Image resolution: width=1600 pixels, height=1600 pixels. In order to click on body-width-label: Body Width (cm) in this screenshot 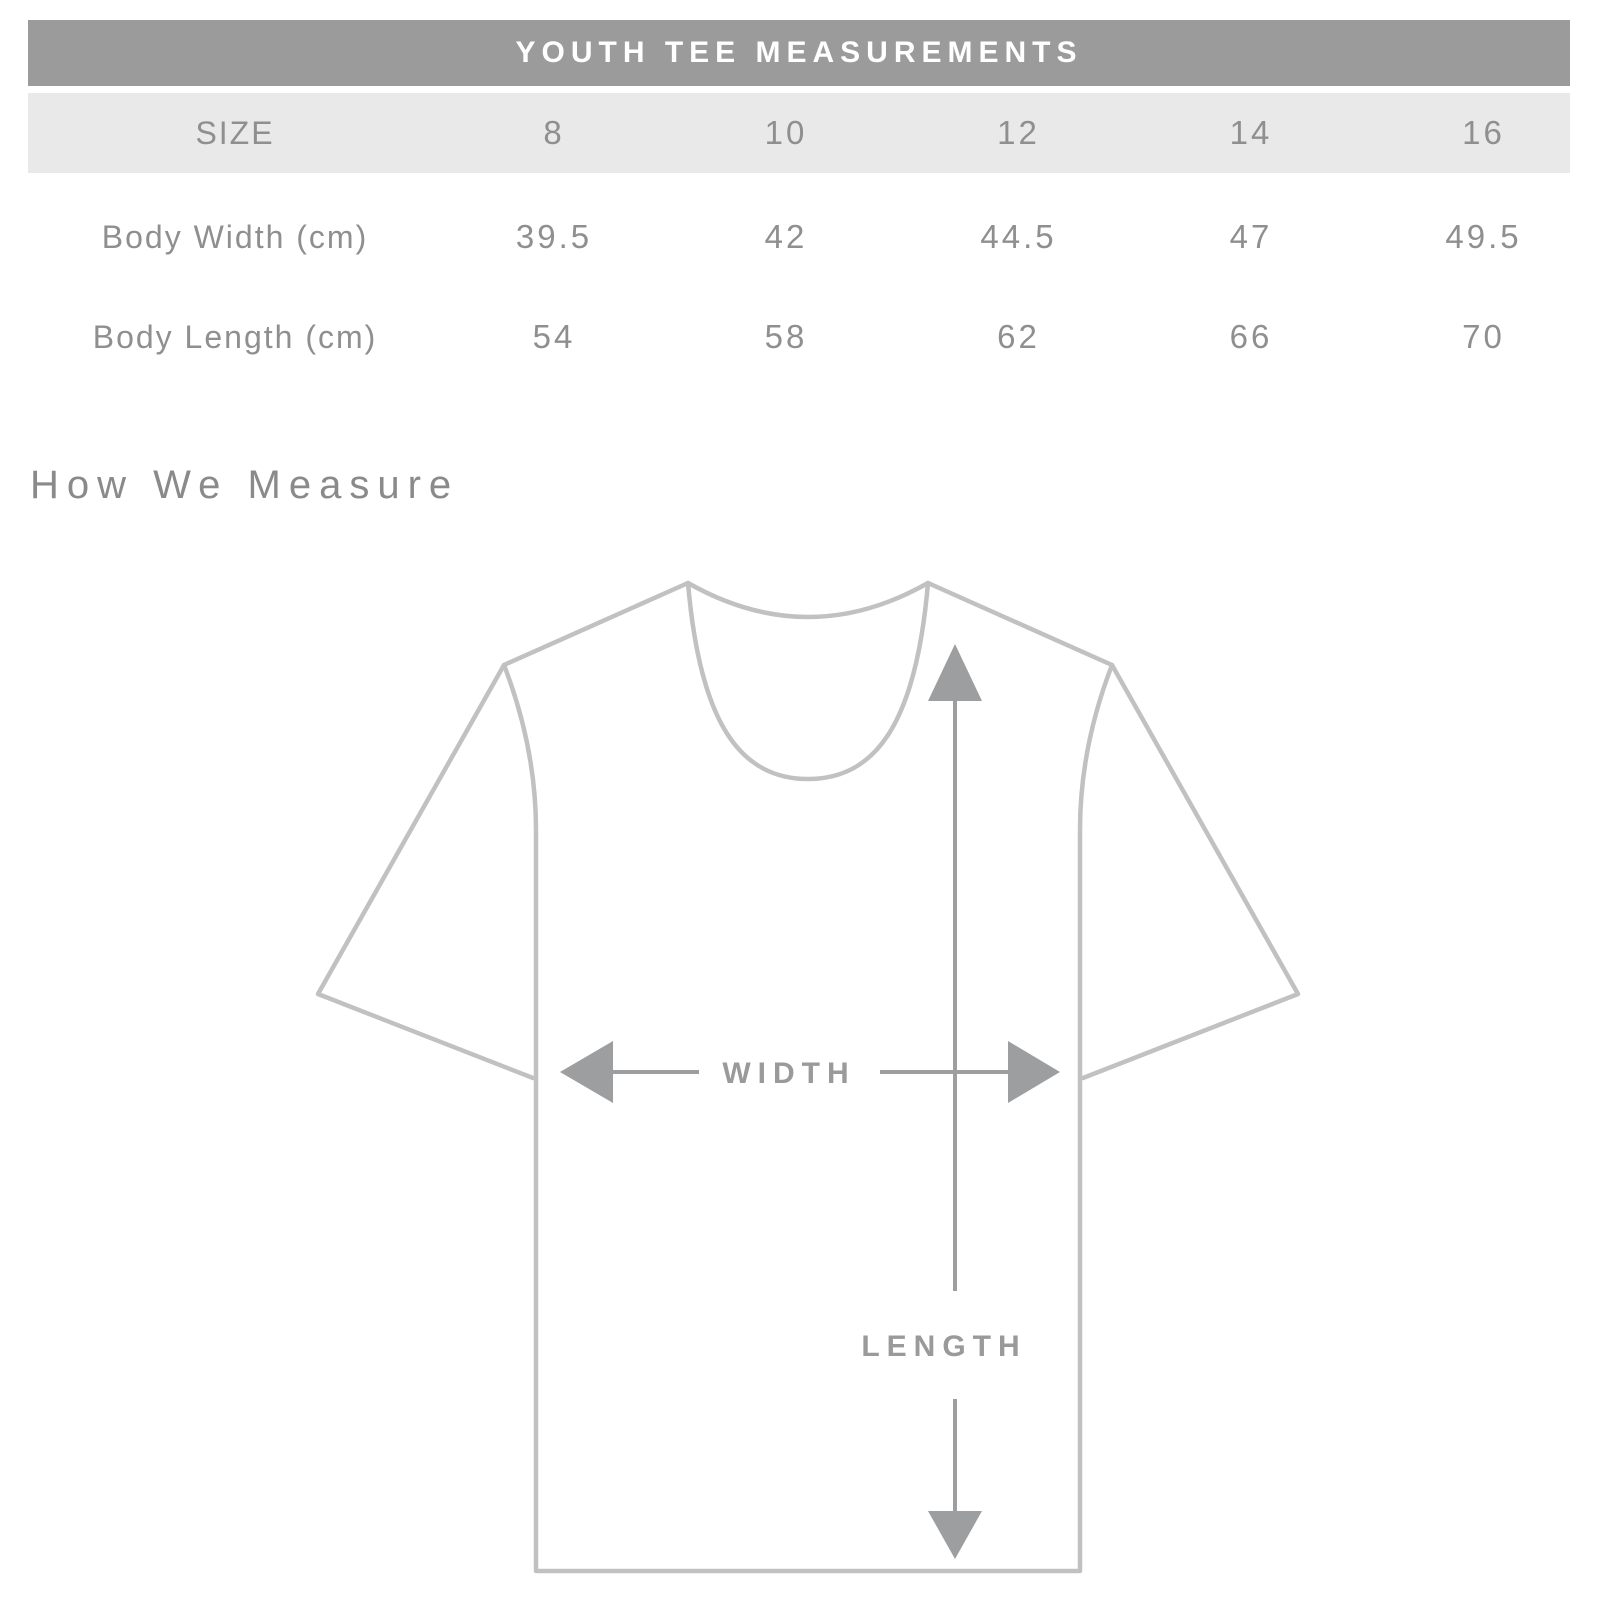, I will do `click(235, 236)`.